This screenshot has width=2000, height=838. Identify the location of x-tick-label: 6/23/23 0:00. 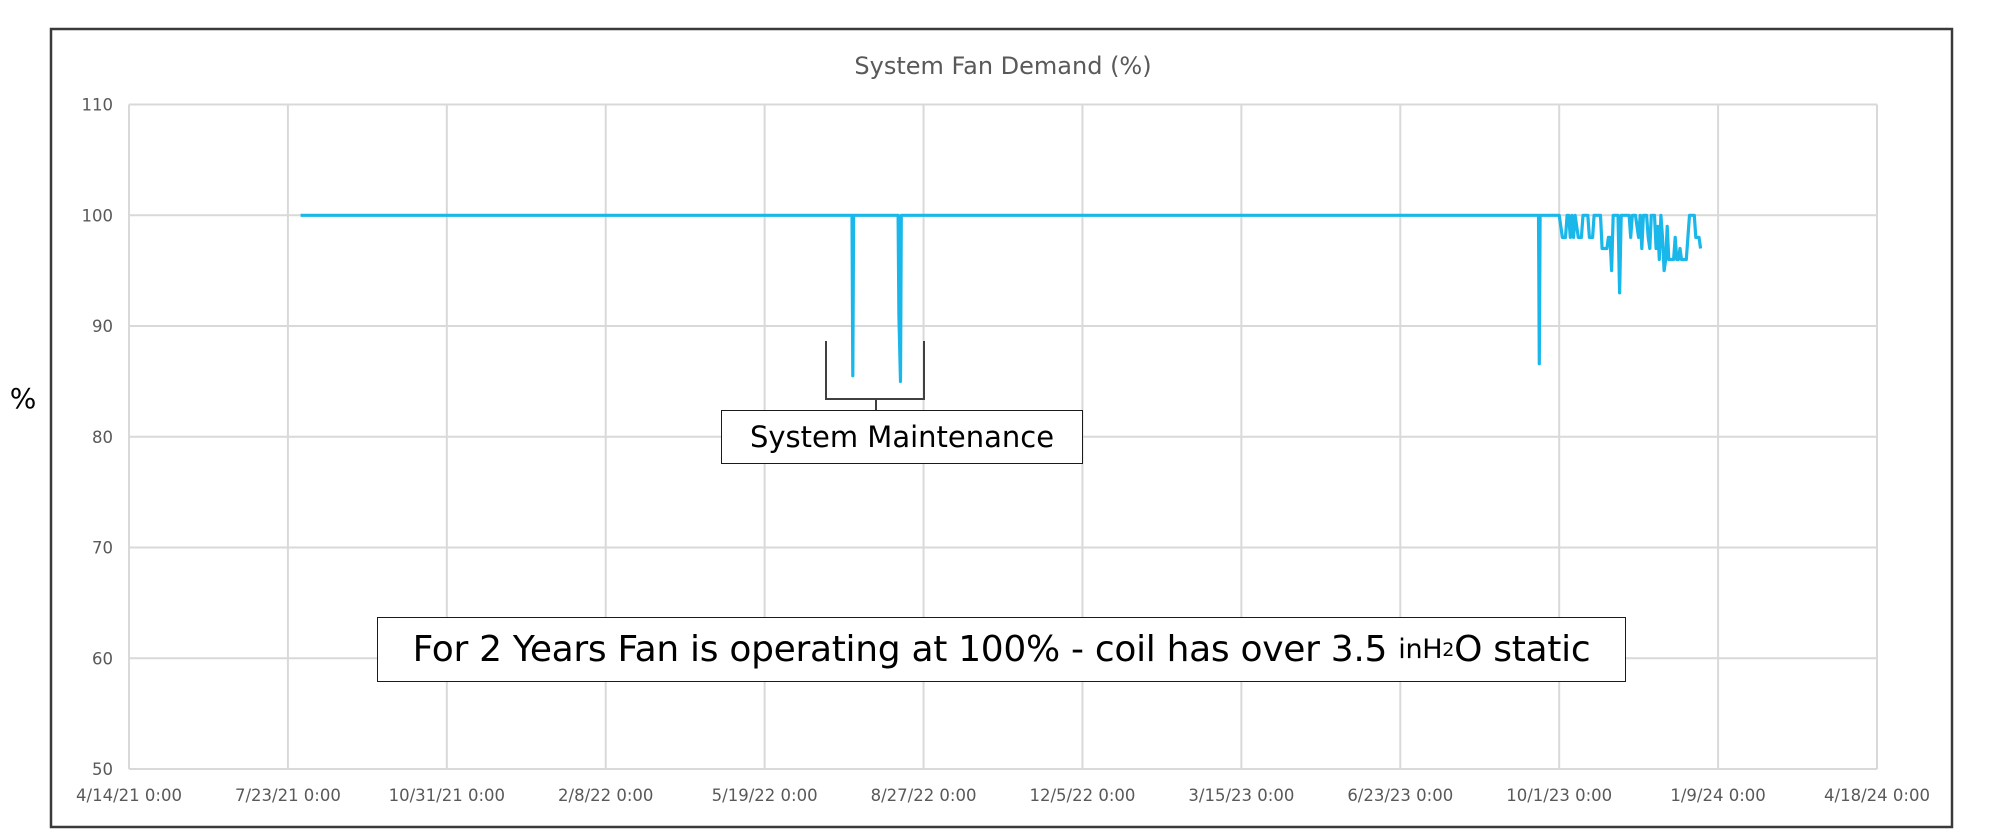
(1400, 795).